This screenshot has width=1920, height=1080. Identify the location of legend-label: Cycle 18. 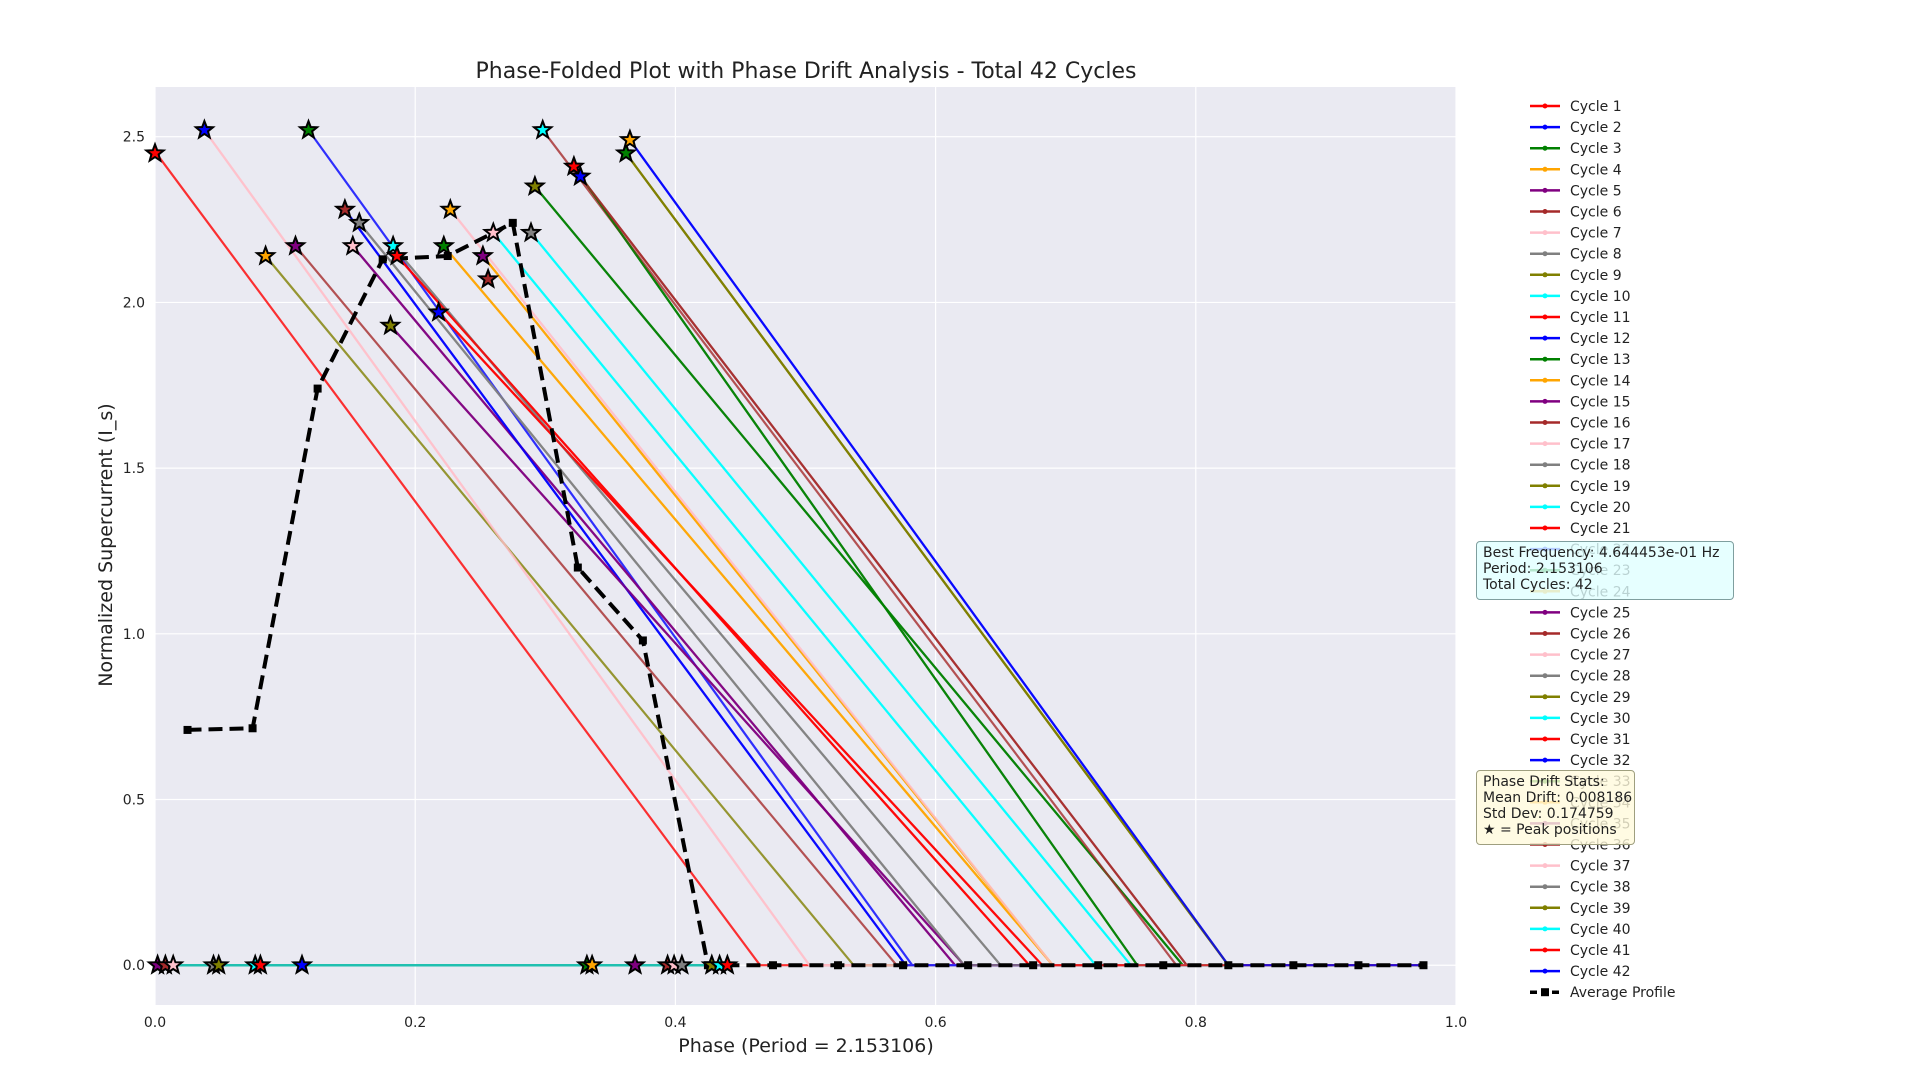
(1600, 466).